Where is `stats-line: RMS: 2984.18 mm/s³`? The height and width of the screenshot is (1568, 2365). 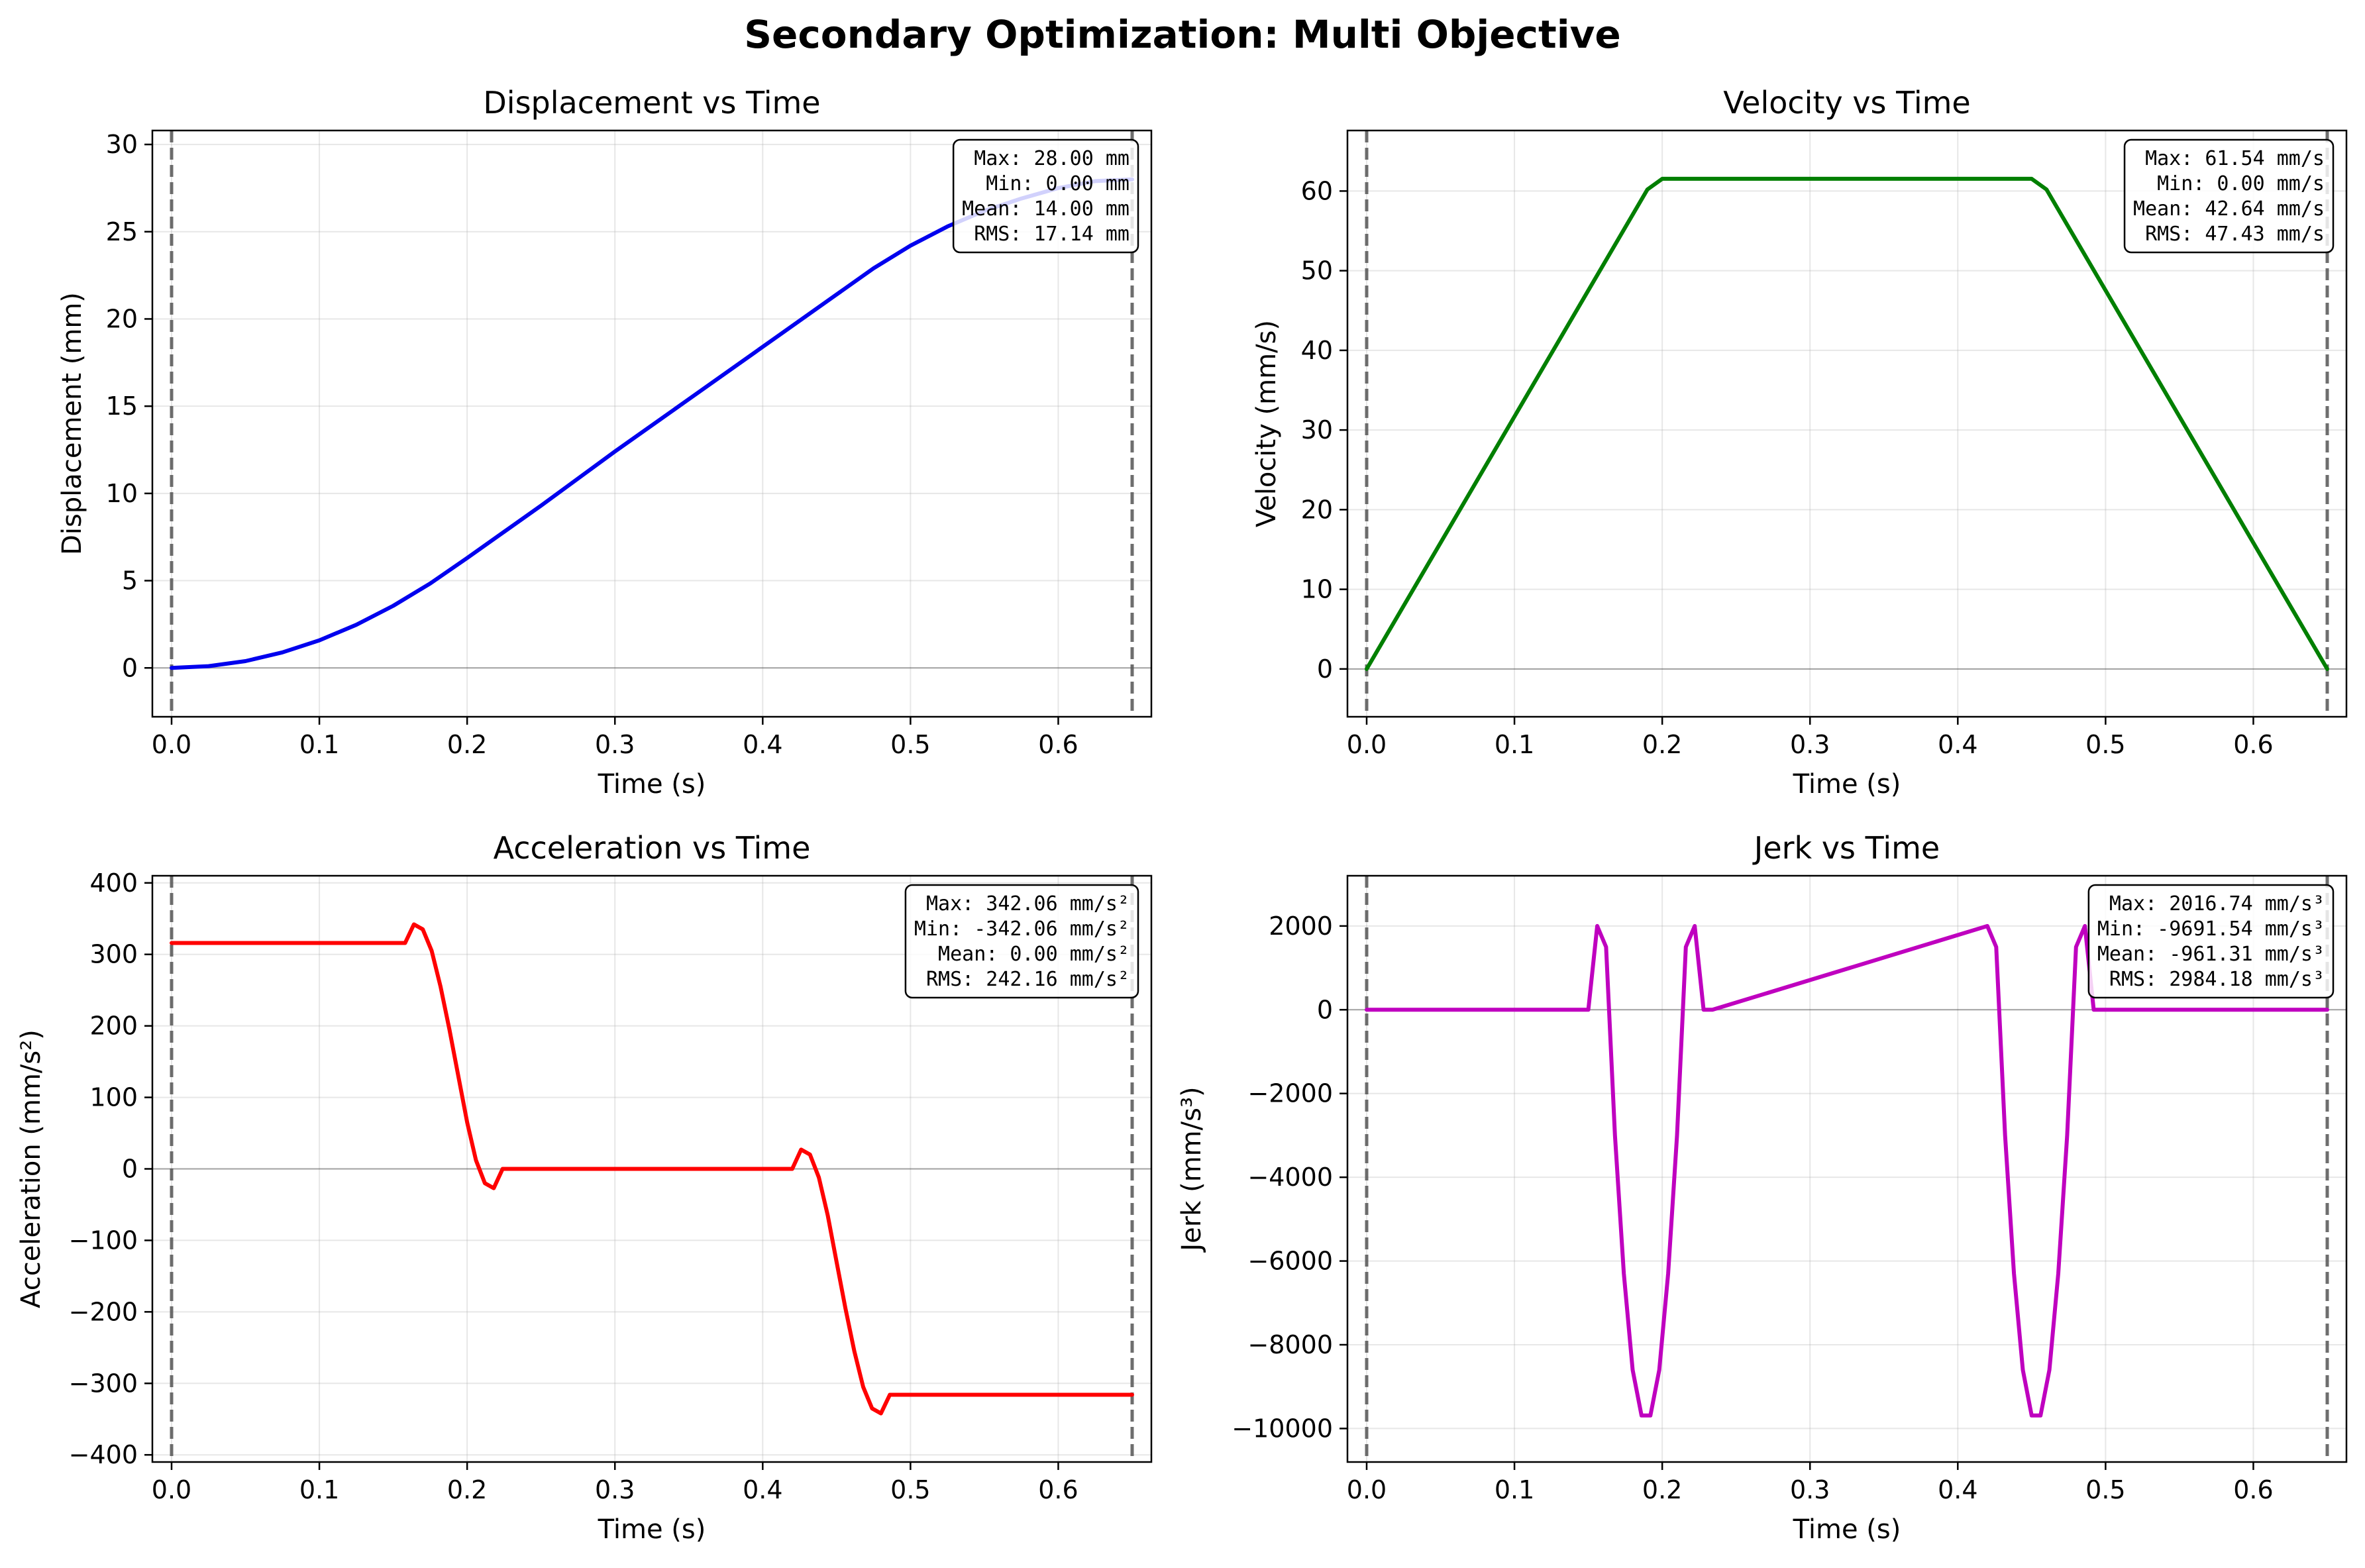
stats-line: RMS: 2984.18 mm/s³ is located at coordinates (2217, 979).